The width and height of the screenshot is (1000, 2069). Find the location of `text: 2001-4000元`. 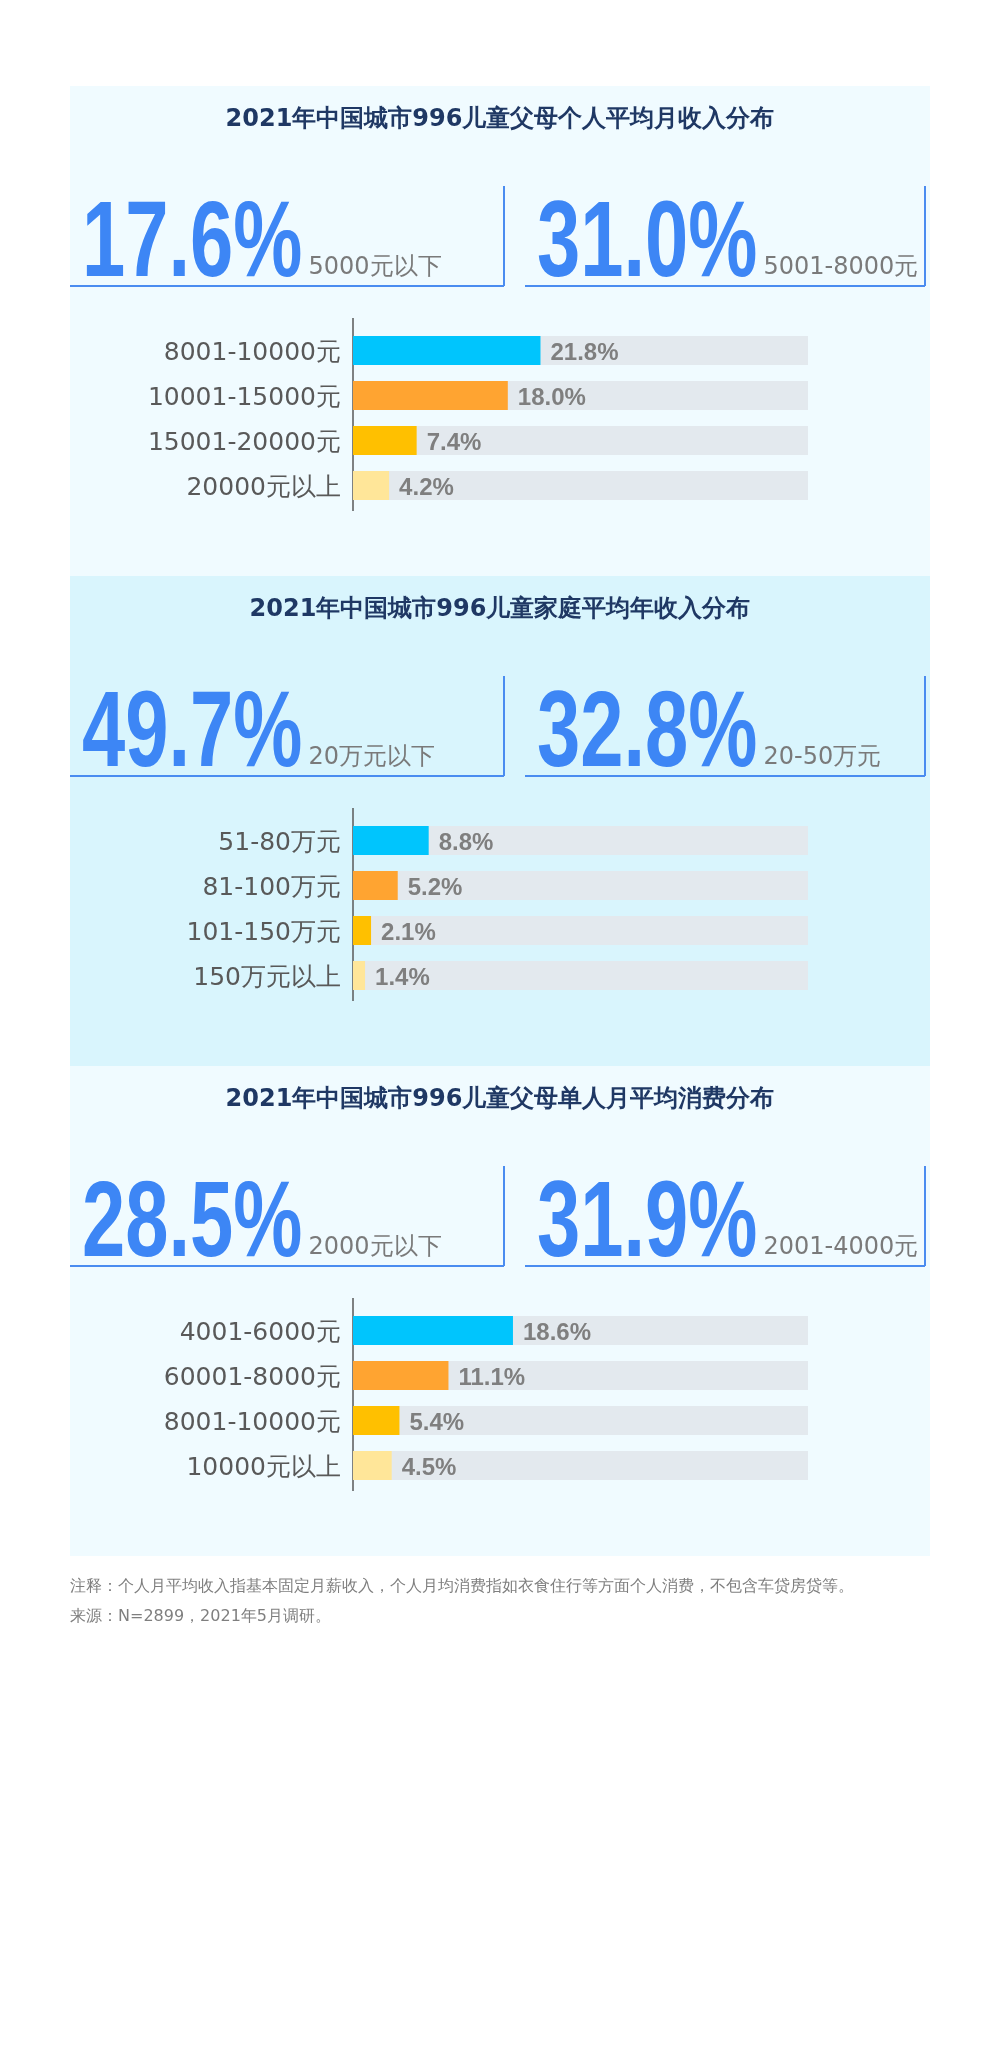

text: 2001-4000元 is located at coordinates (841, 1246).